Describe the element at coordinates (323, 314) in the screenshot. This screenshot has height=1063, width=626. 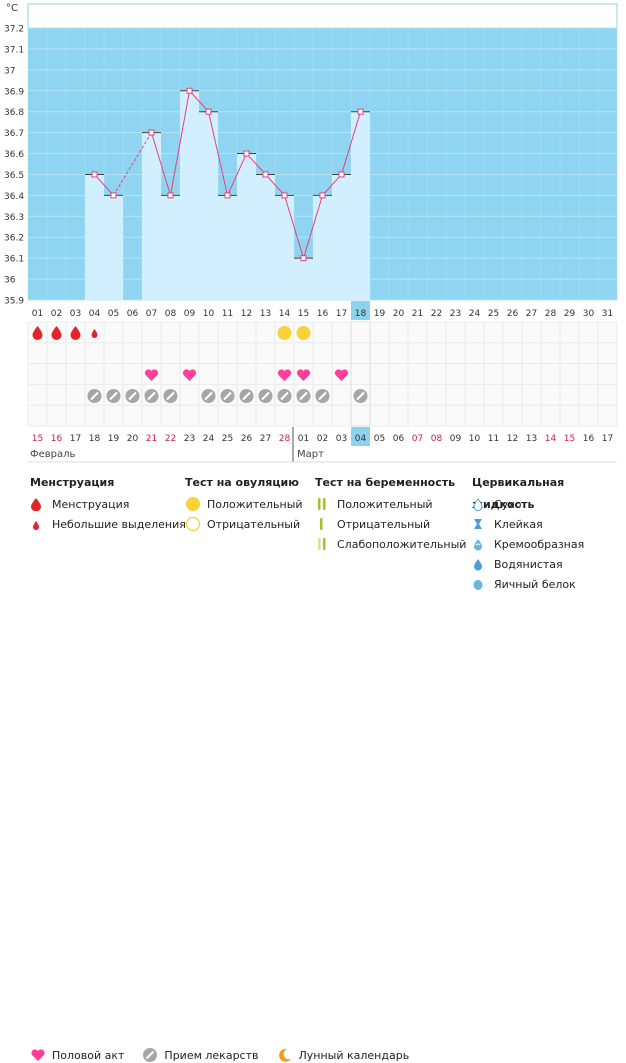
I see `cycle-day-label: 16` at that location.